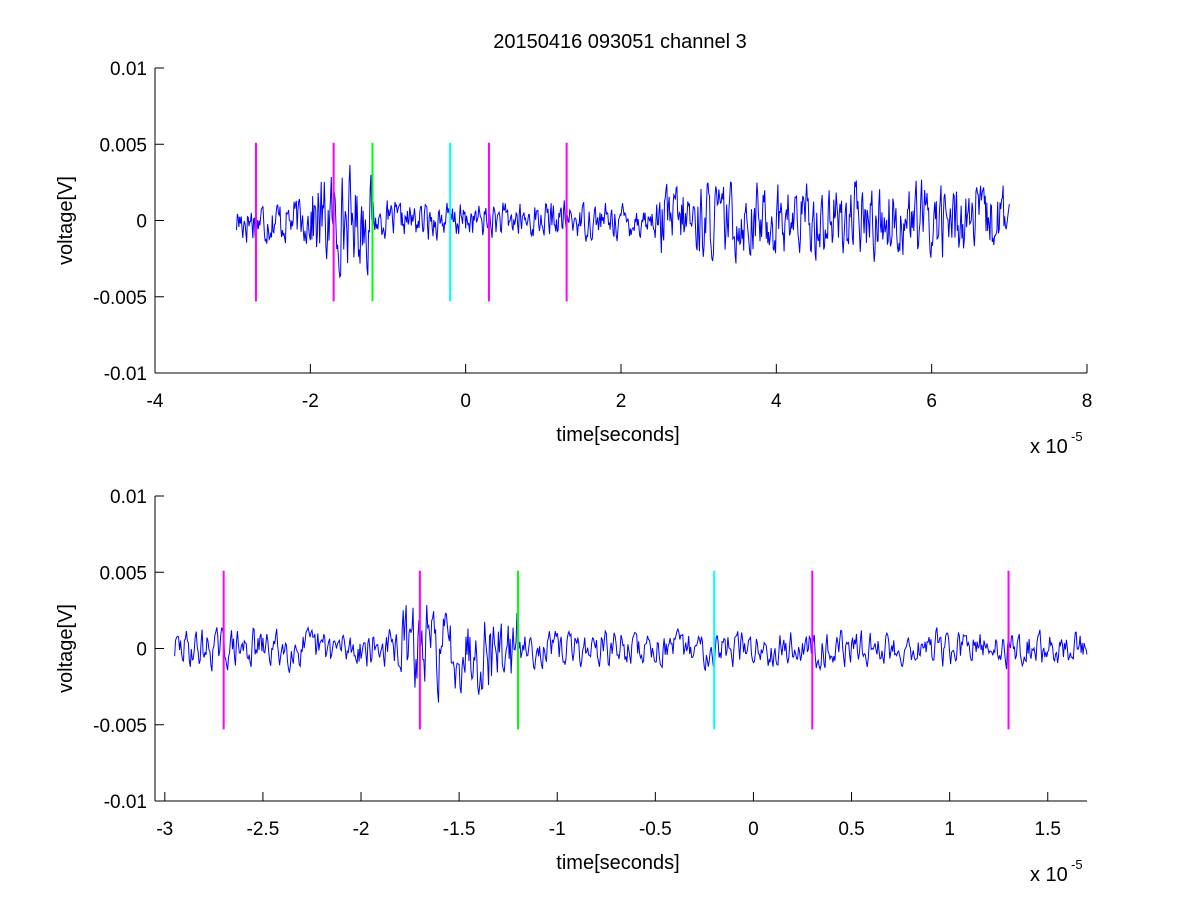  What do you see at coordinates (120, 298) in the screenshot?
I see `top-y-tick-label: -0.005` at bounding box center [120, 298].